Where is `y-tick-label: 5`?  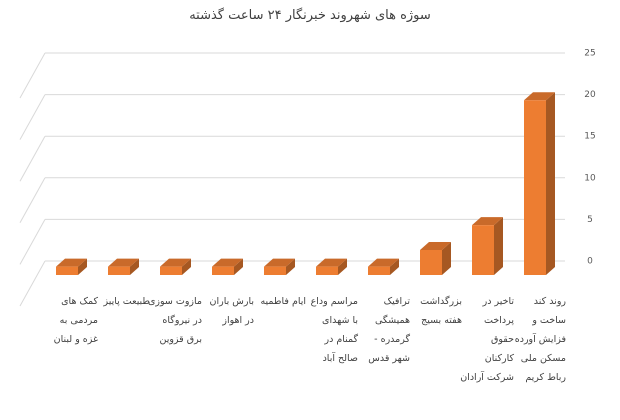
y-tick-label: 5 is located at coordinates (590, 220).